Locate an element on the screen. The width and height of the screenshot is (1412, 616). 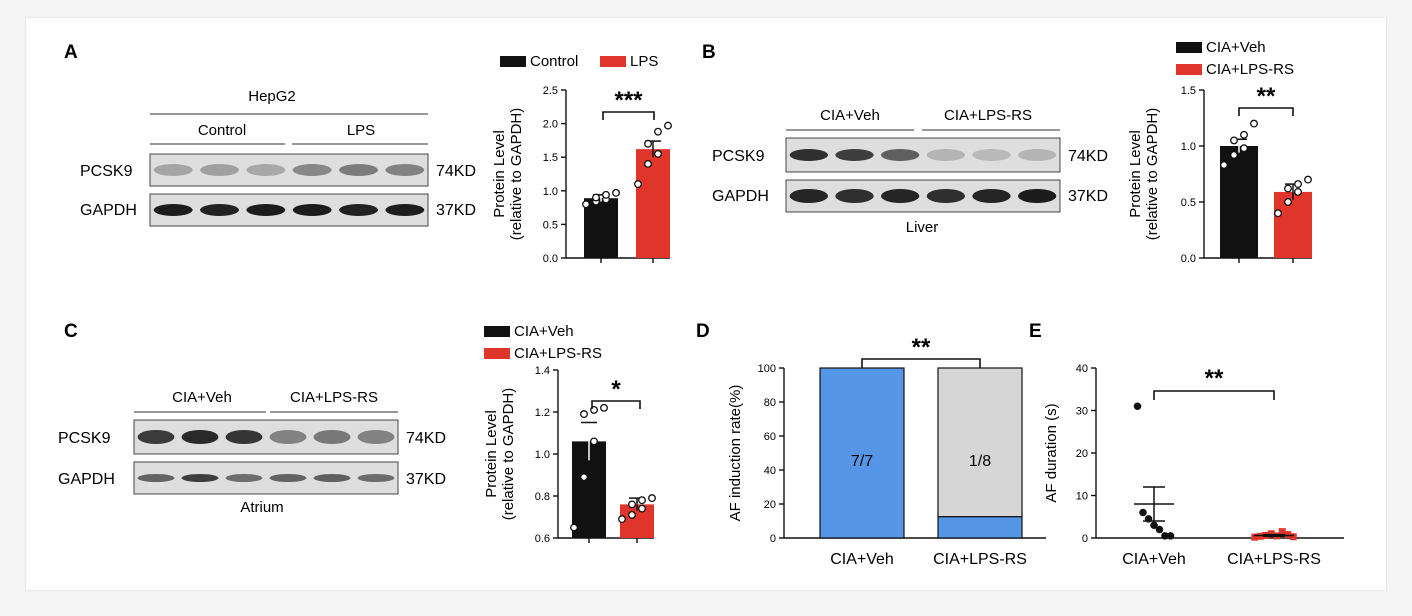
blot-c-group-1: CIA+Veh is located at coordinates (202, 397).